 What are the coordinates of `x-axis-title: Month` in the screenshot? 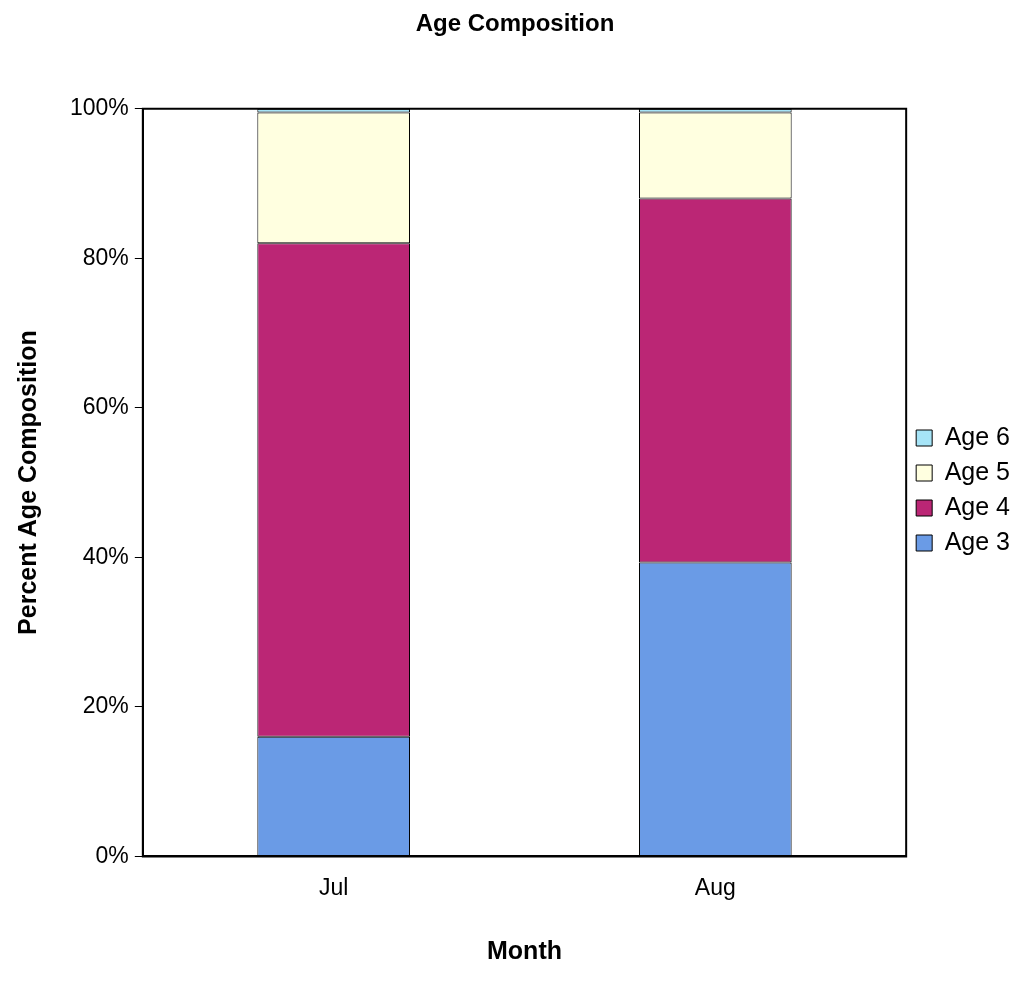 It's located at (524, 949).